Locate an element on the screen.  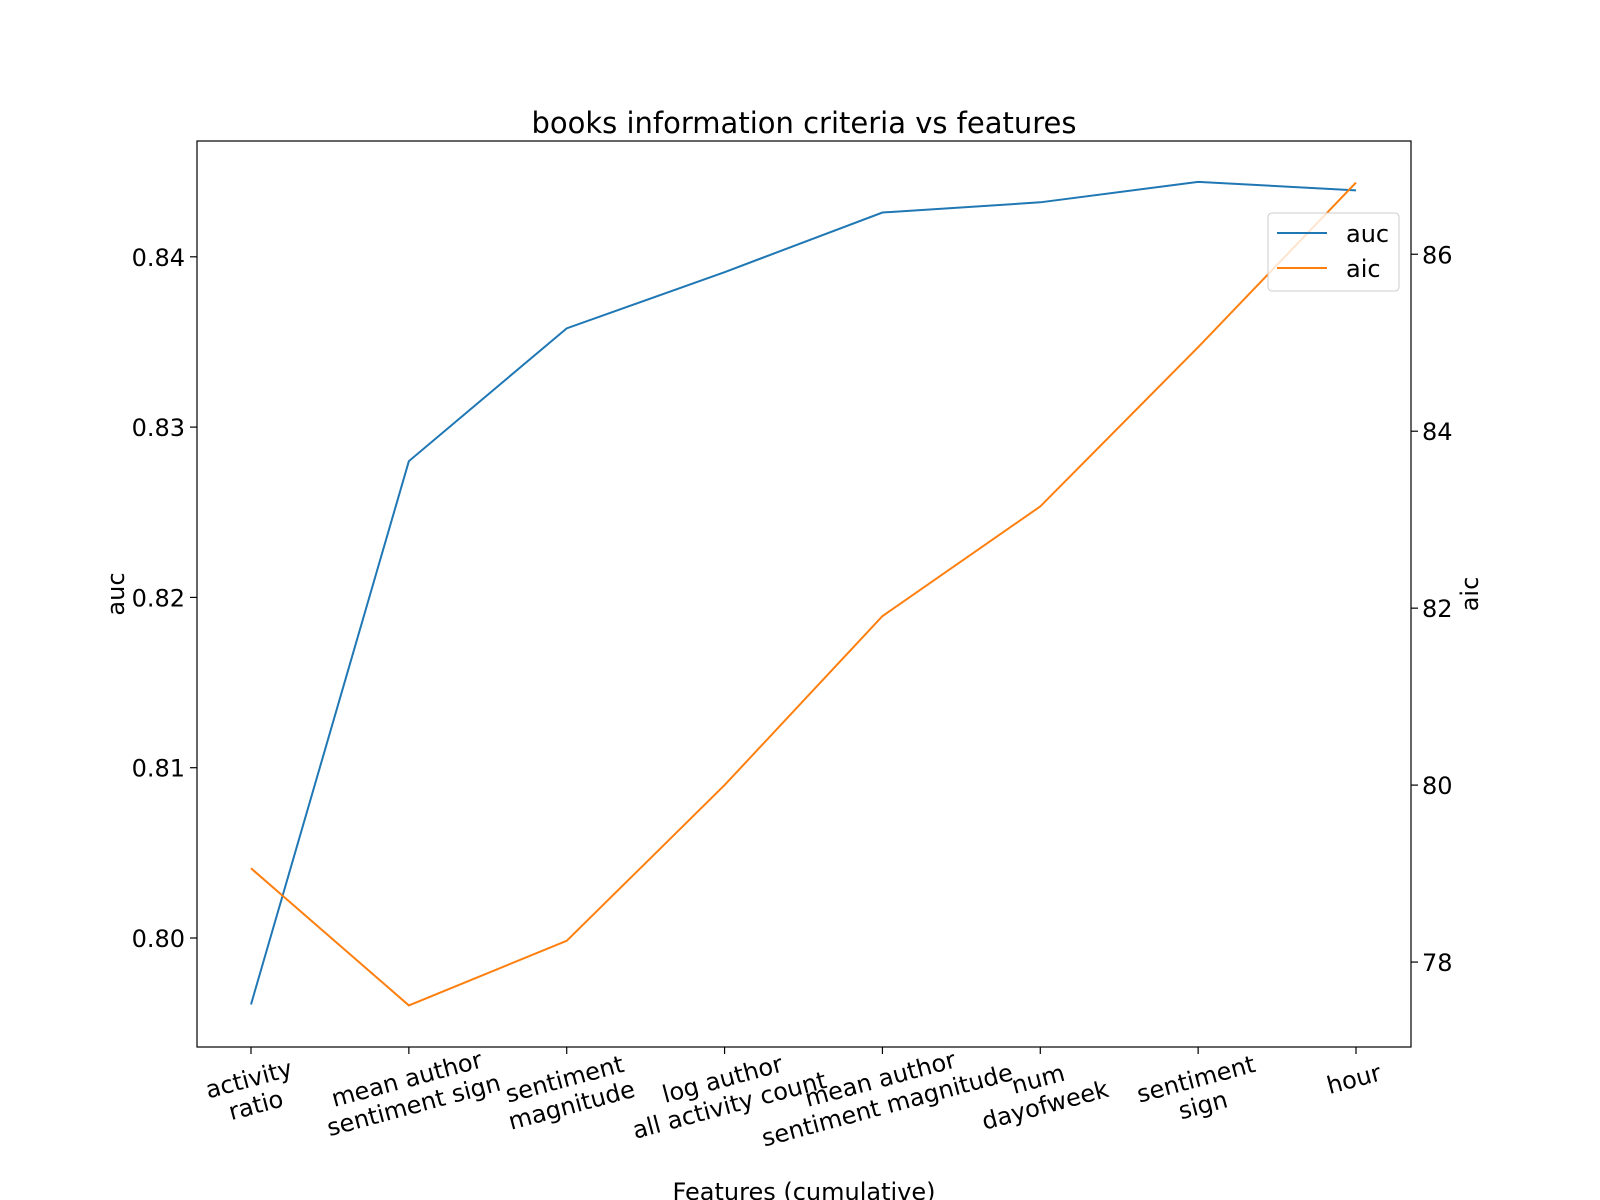
x-tick-label: sentimentsign is located at coordinates (1199, 1092).